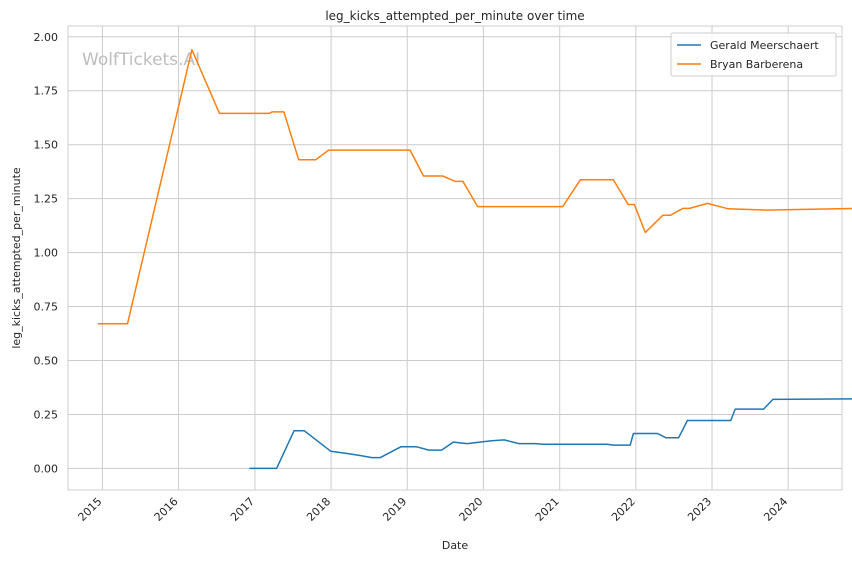 This screenshot has width=852, height=561. Describe the element at coordinates (764, 45) in the screenshot. I see `legend-label-gerald-meerschaert: Gerald Meerschaert` at that location.